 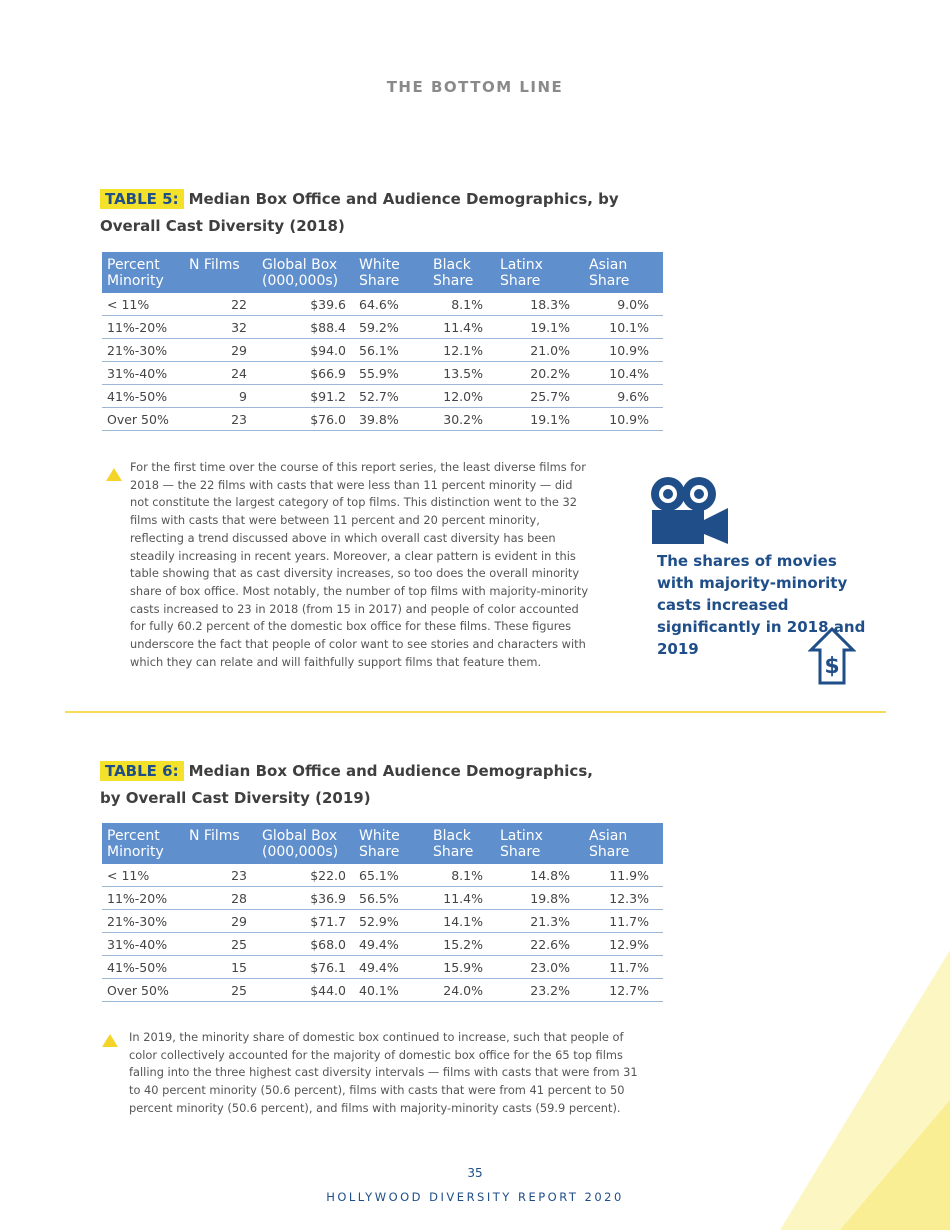 What do you see at coordinates (391, 898) in the screenshot?
I see `table-cell: 56.5%` at bounding box center [391, 898].